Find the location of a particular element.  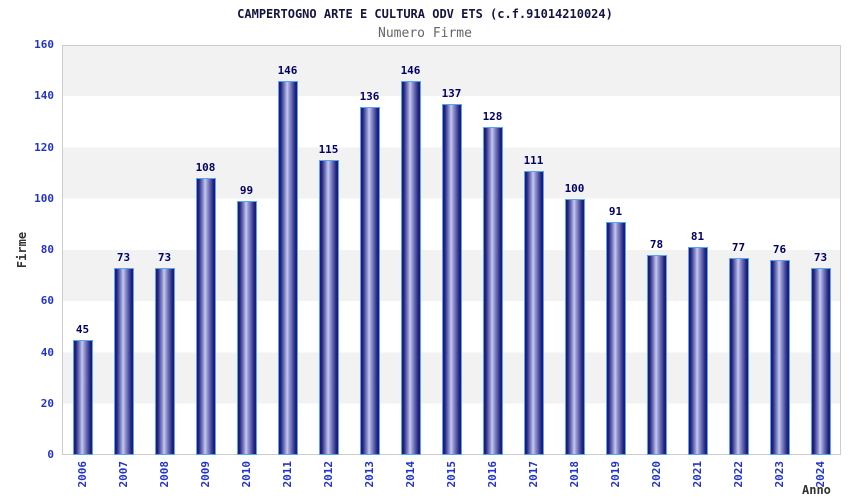

bar-2016 is located at coordinates (492, 291).